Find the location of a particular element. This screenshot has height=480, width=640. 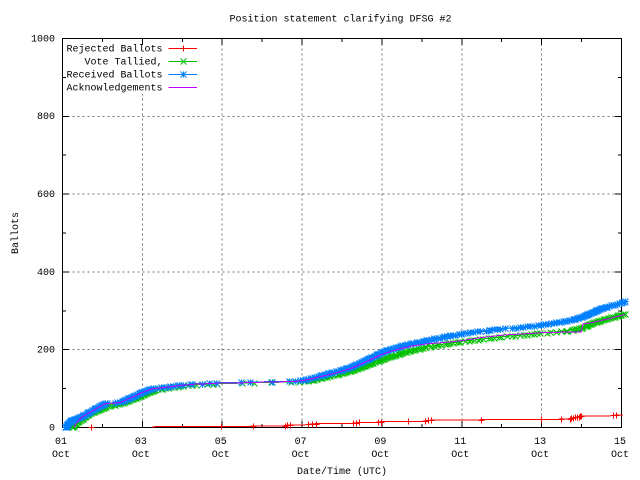

svg-text: 1000 is located at coordinates (43, 39).